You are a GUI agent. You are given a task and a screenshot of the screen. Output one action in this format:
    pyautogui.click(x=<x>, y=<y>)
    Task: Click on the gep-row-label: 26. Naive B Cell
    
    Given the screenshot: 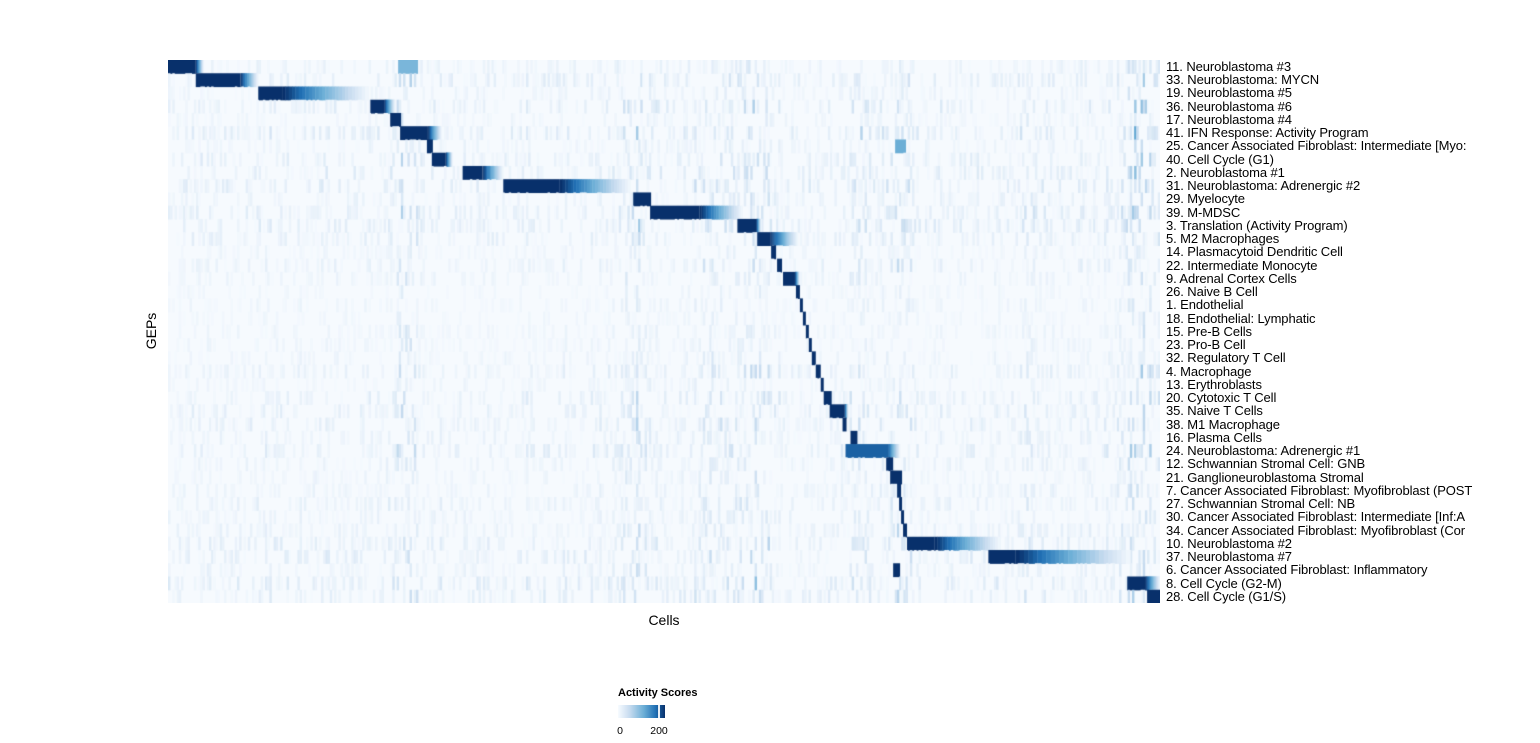 What is the action you would take?
    pyautogui.click(x=1212, y=292)
    